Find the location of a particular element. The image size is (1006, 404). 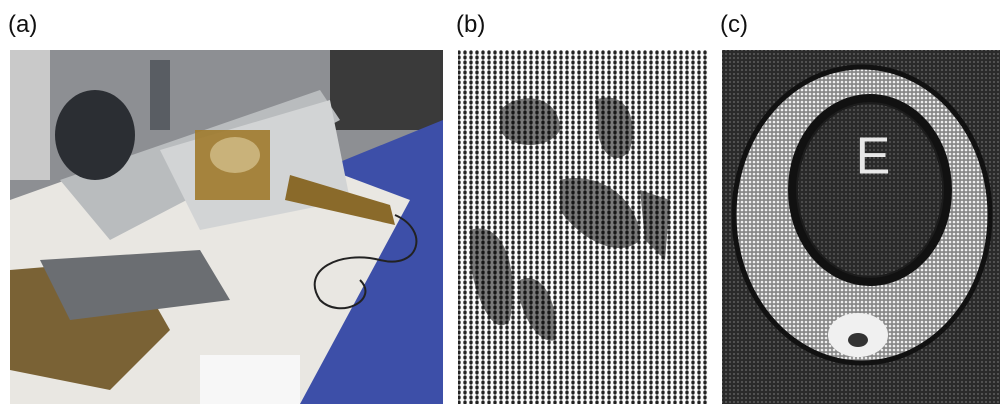

panel-label: (b) is located at coordinates (470, 24).